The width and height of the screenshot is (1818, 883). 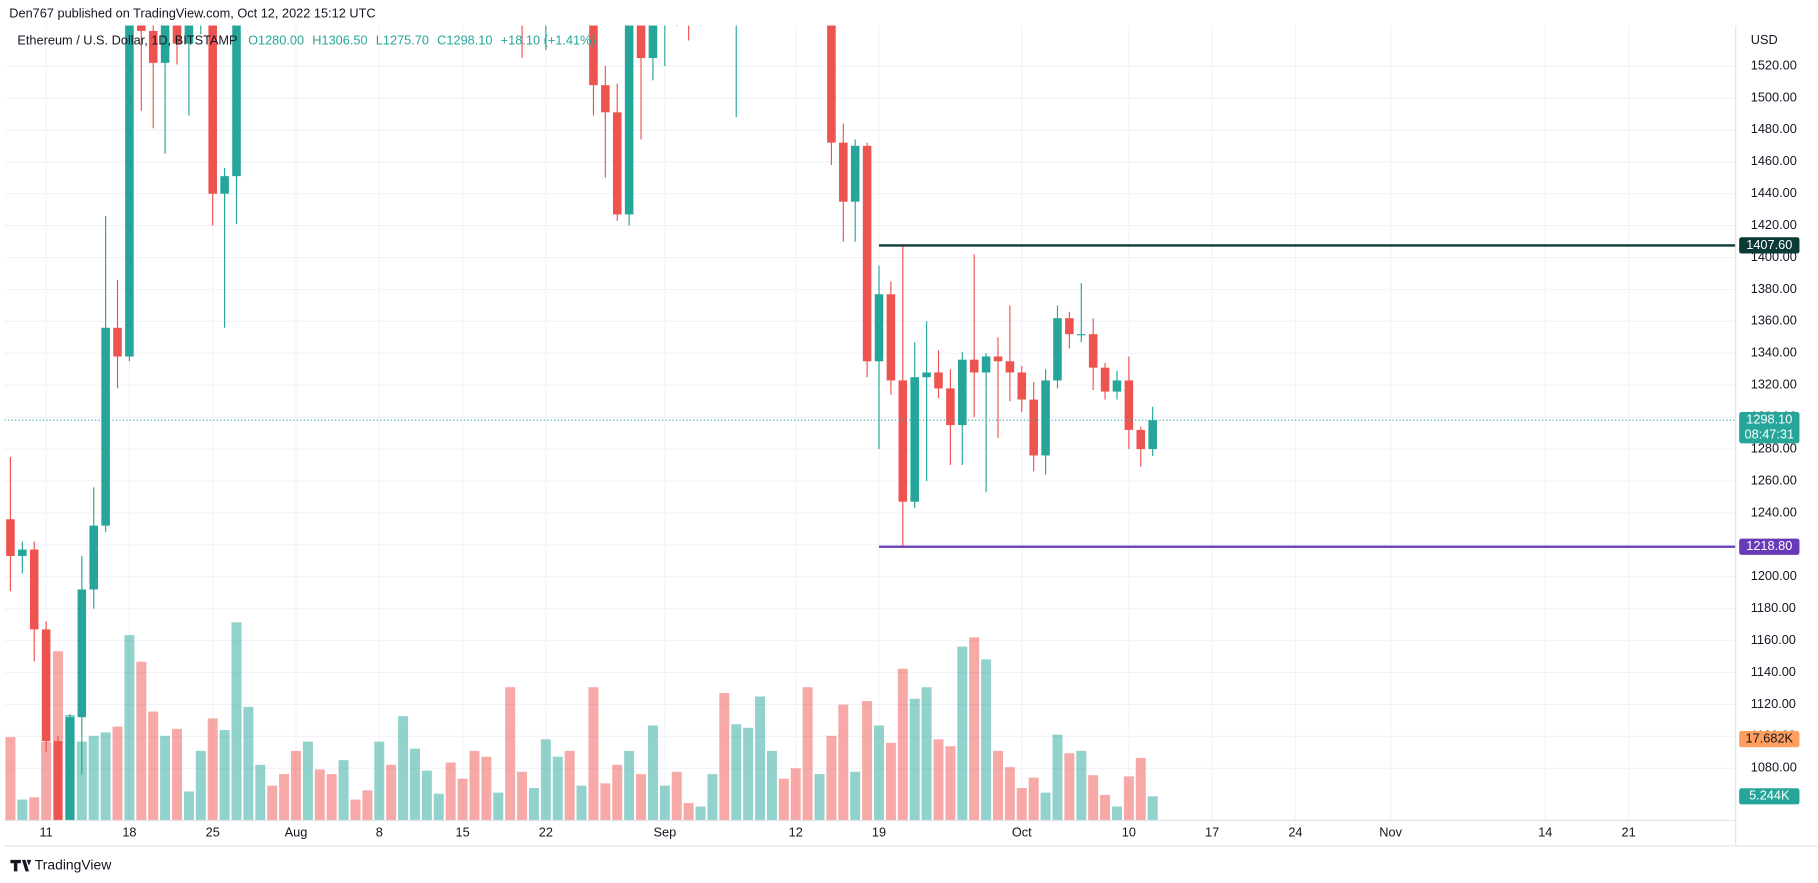 What do you see at coordinates (1773, 671) in the screenshot?
I see `y-tick-label: 1140.00` at bounding box center [1773, 671].